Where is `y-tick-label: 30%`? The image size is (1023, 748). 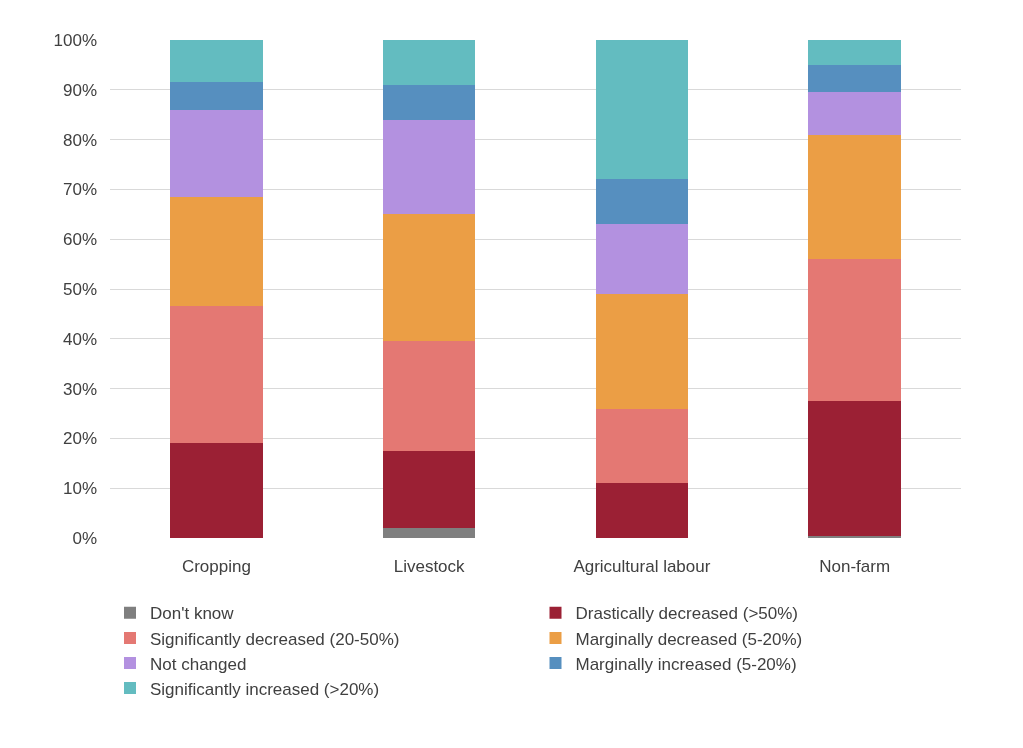 y-tick-label: 30% is located at coordinates (79, 389).